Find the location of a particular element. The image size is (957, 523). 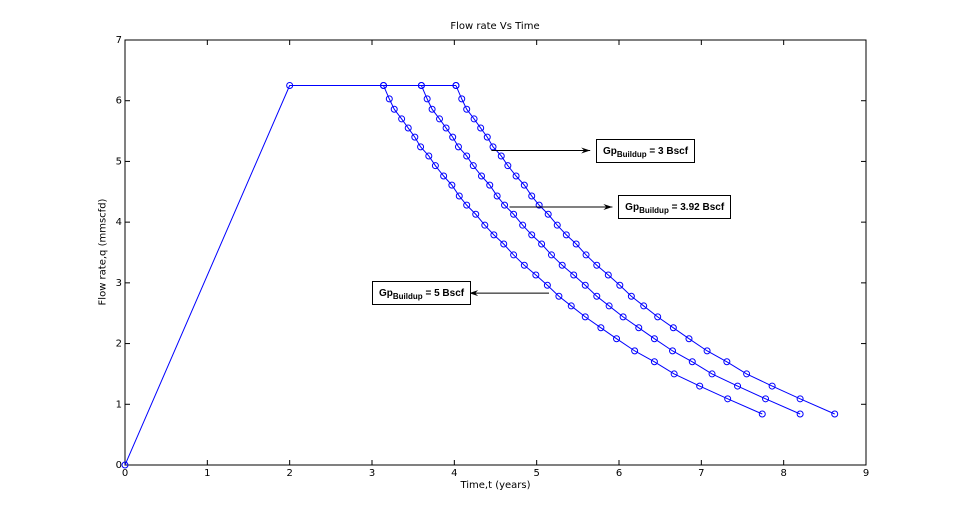

y-tick-label: 1 is located at coordinates (119, 404).